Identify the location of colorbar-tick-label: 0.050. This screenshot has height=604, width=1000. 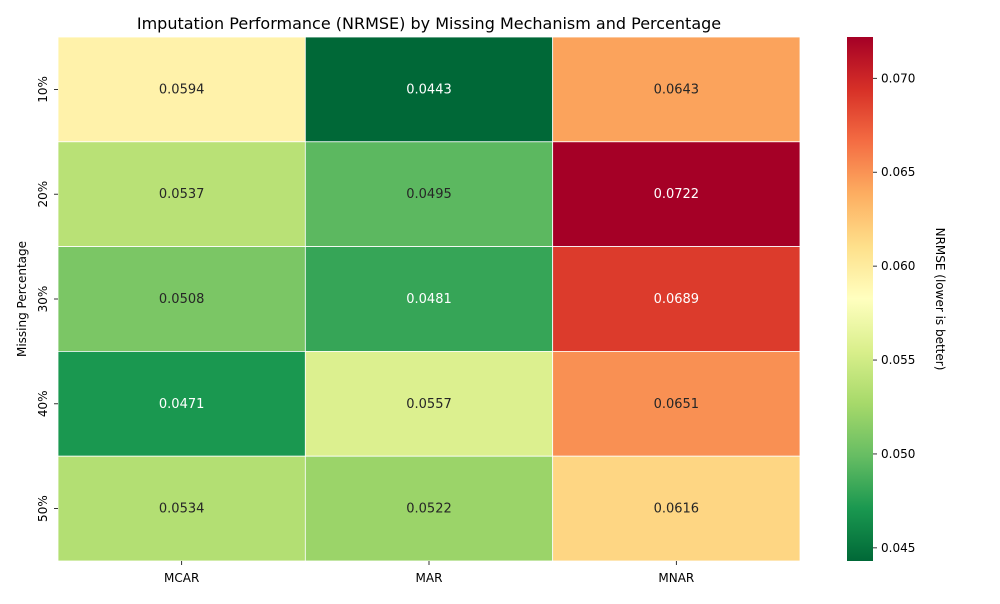
(898, 454).